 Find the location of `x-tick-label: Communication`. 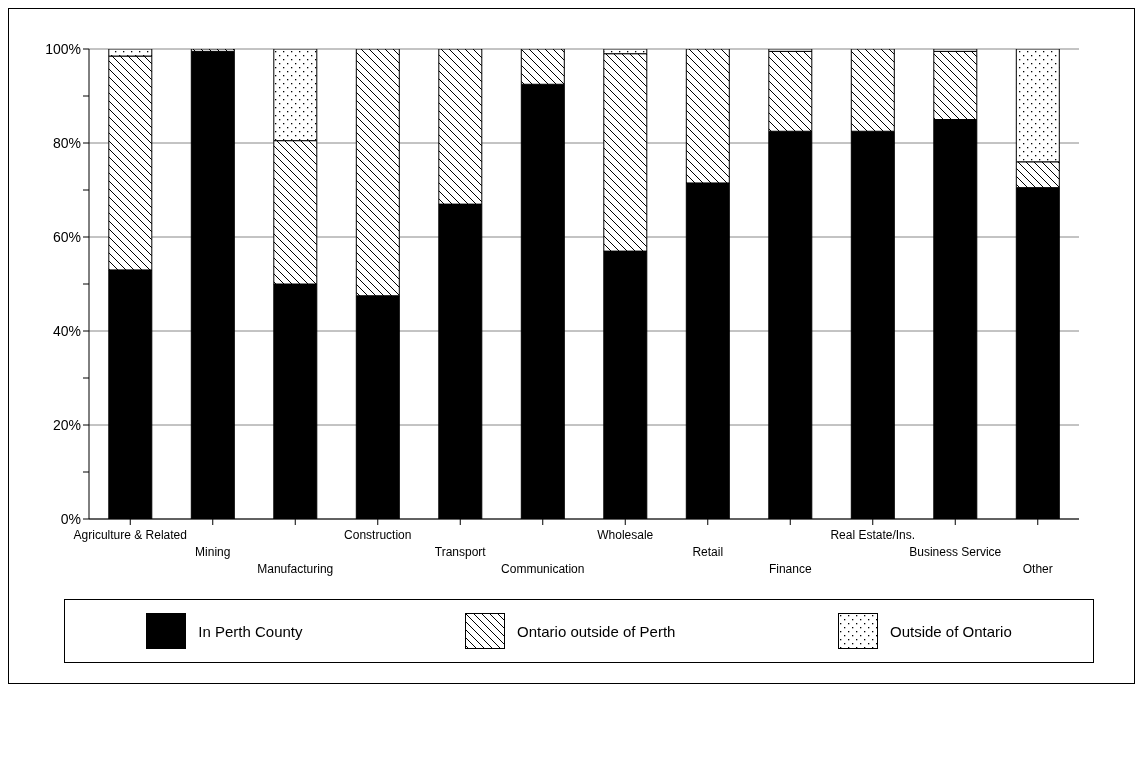

x-tick-label: Communication is located at coordinates (543, 569).